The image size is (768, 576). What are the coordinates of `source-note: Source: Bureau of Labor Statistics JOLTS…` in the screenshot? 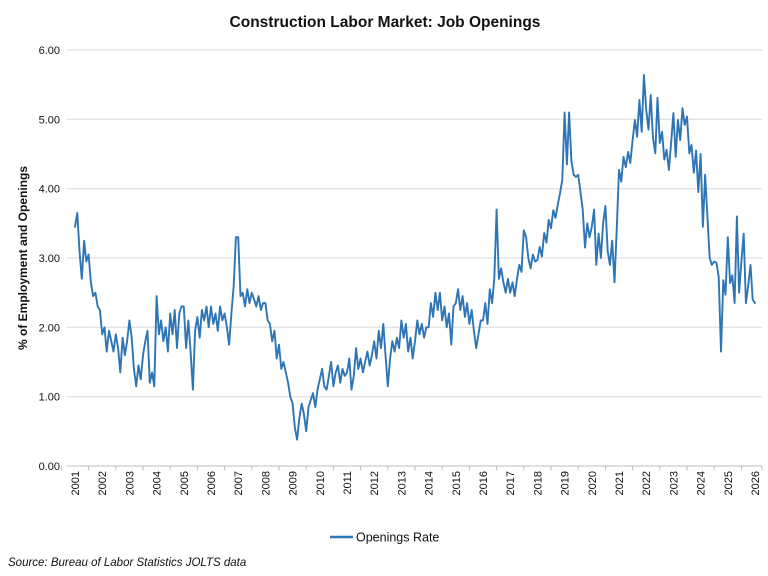 It's located at (127, 563).